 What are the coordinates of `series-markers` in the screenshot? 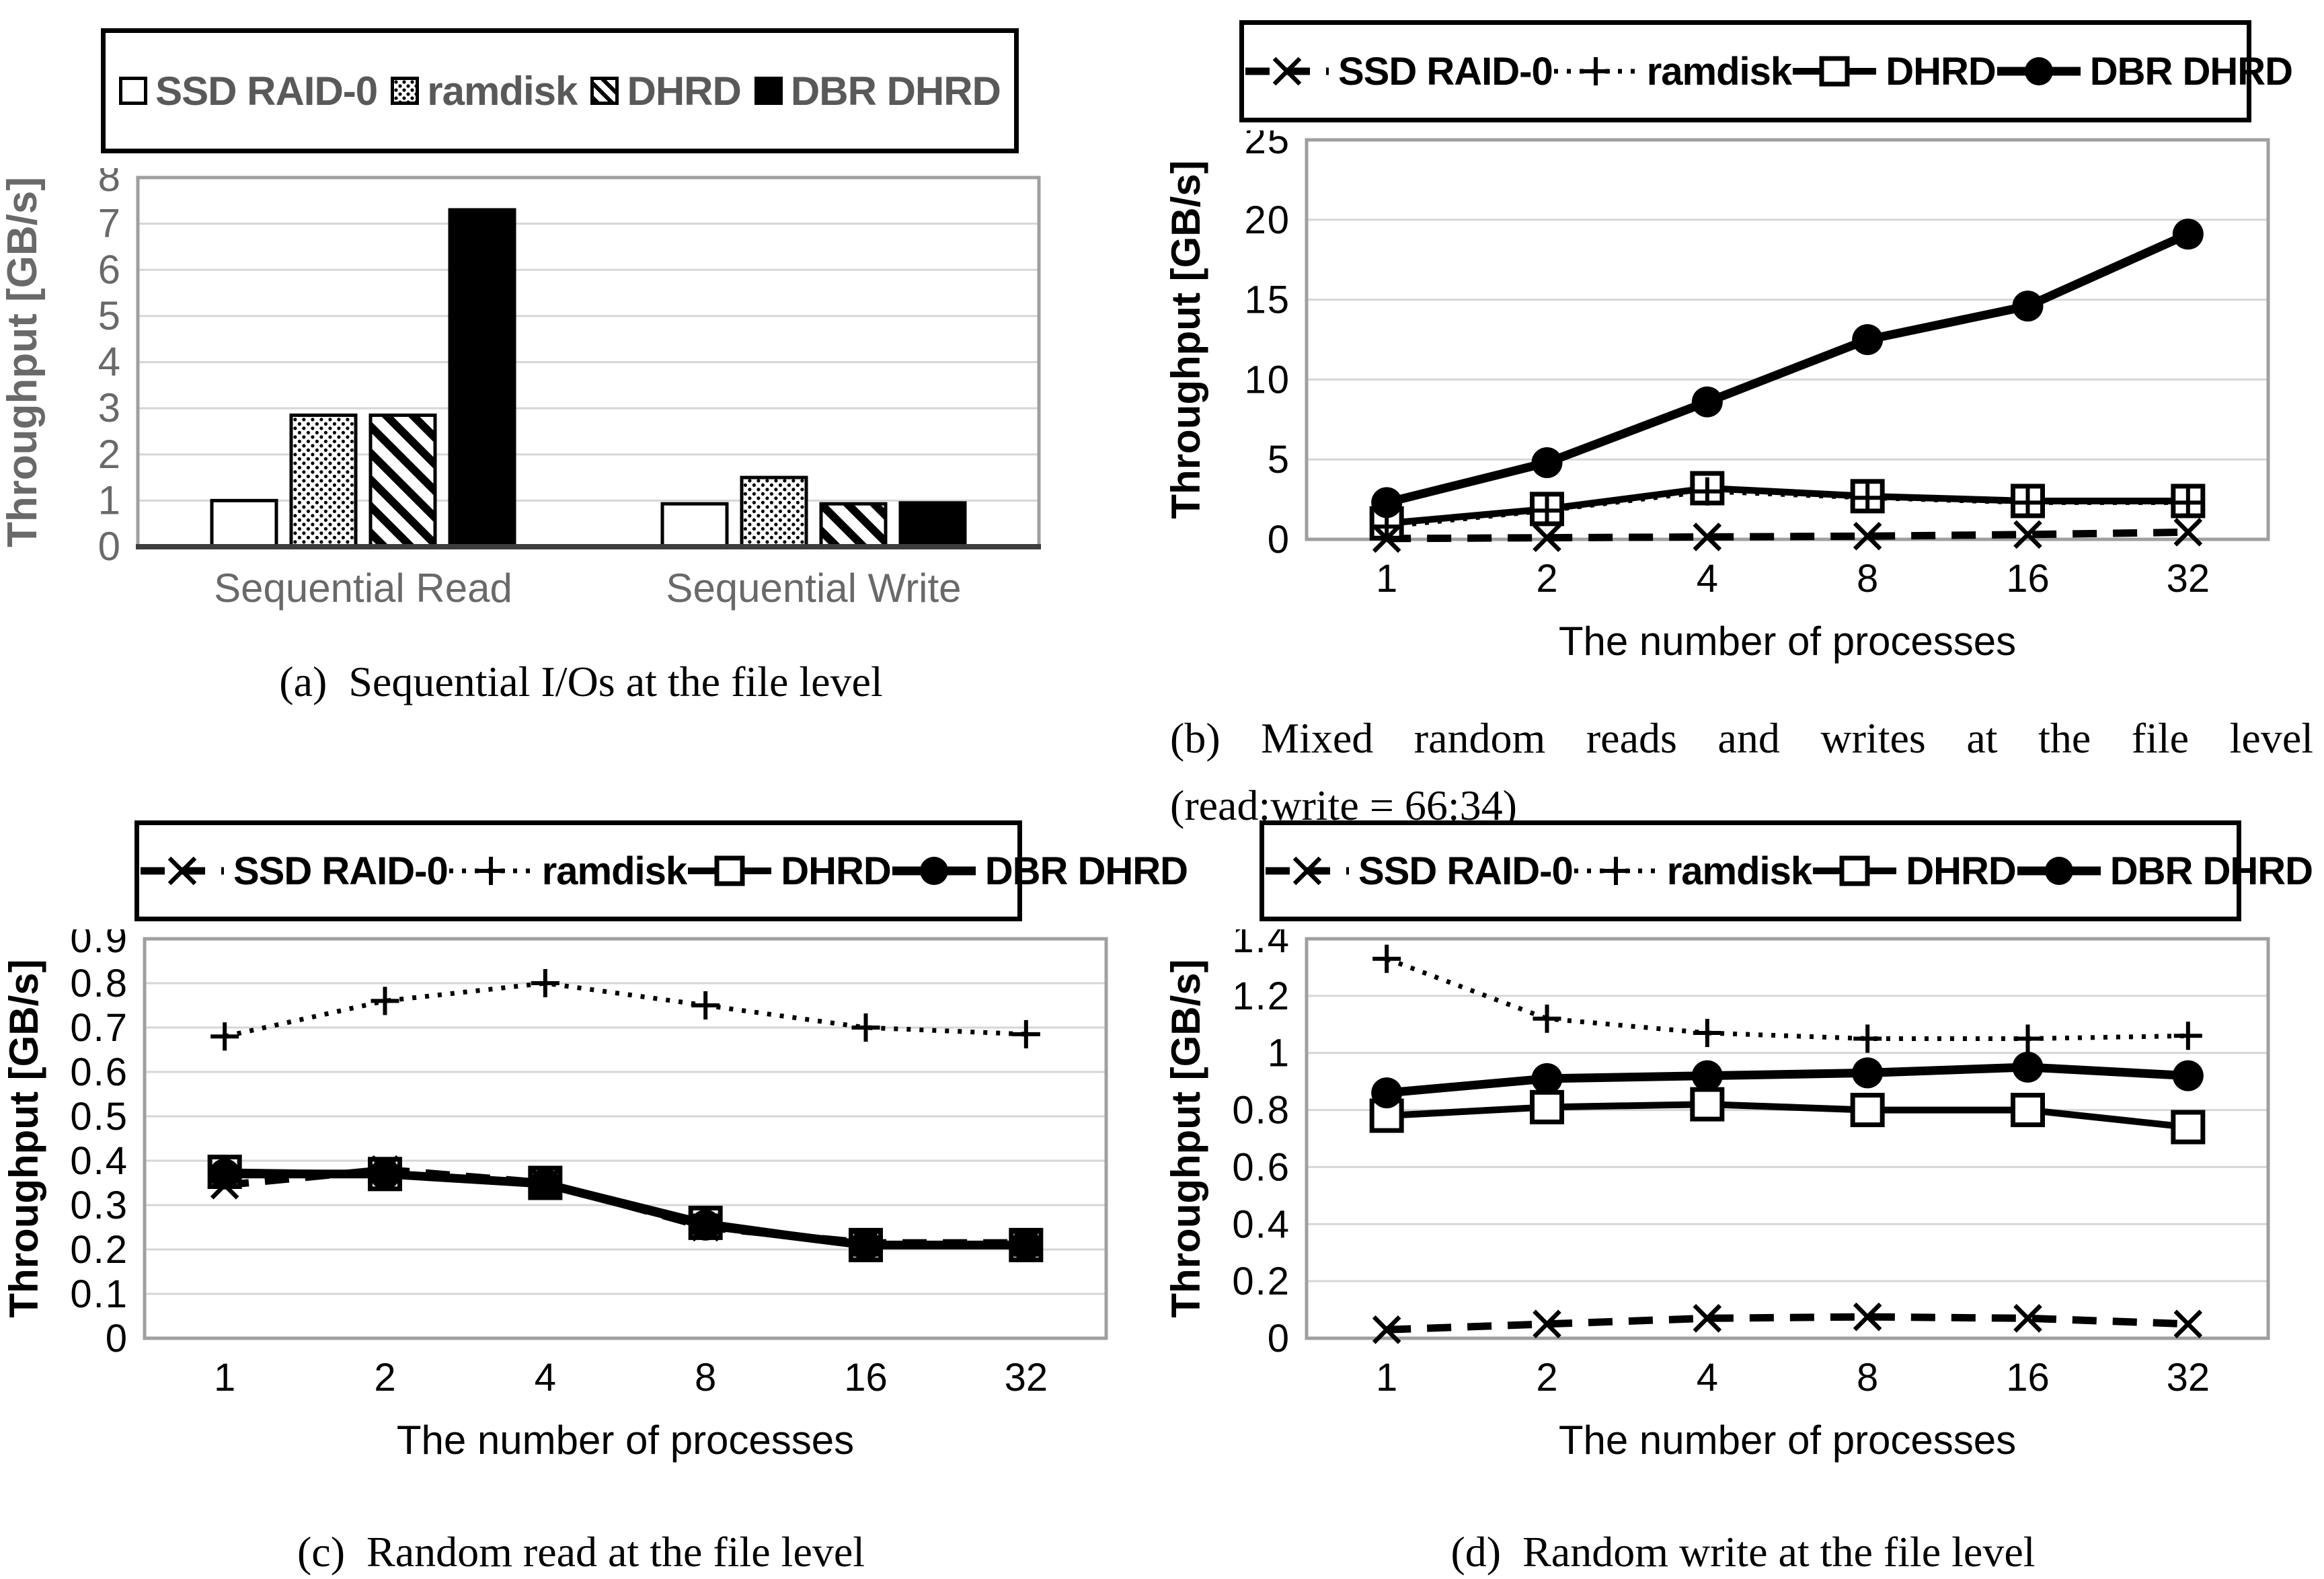 It's located at (1787, 386).